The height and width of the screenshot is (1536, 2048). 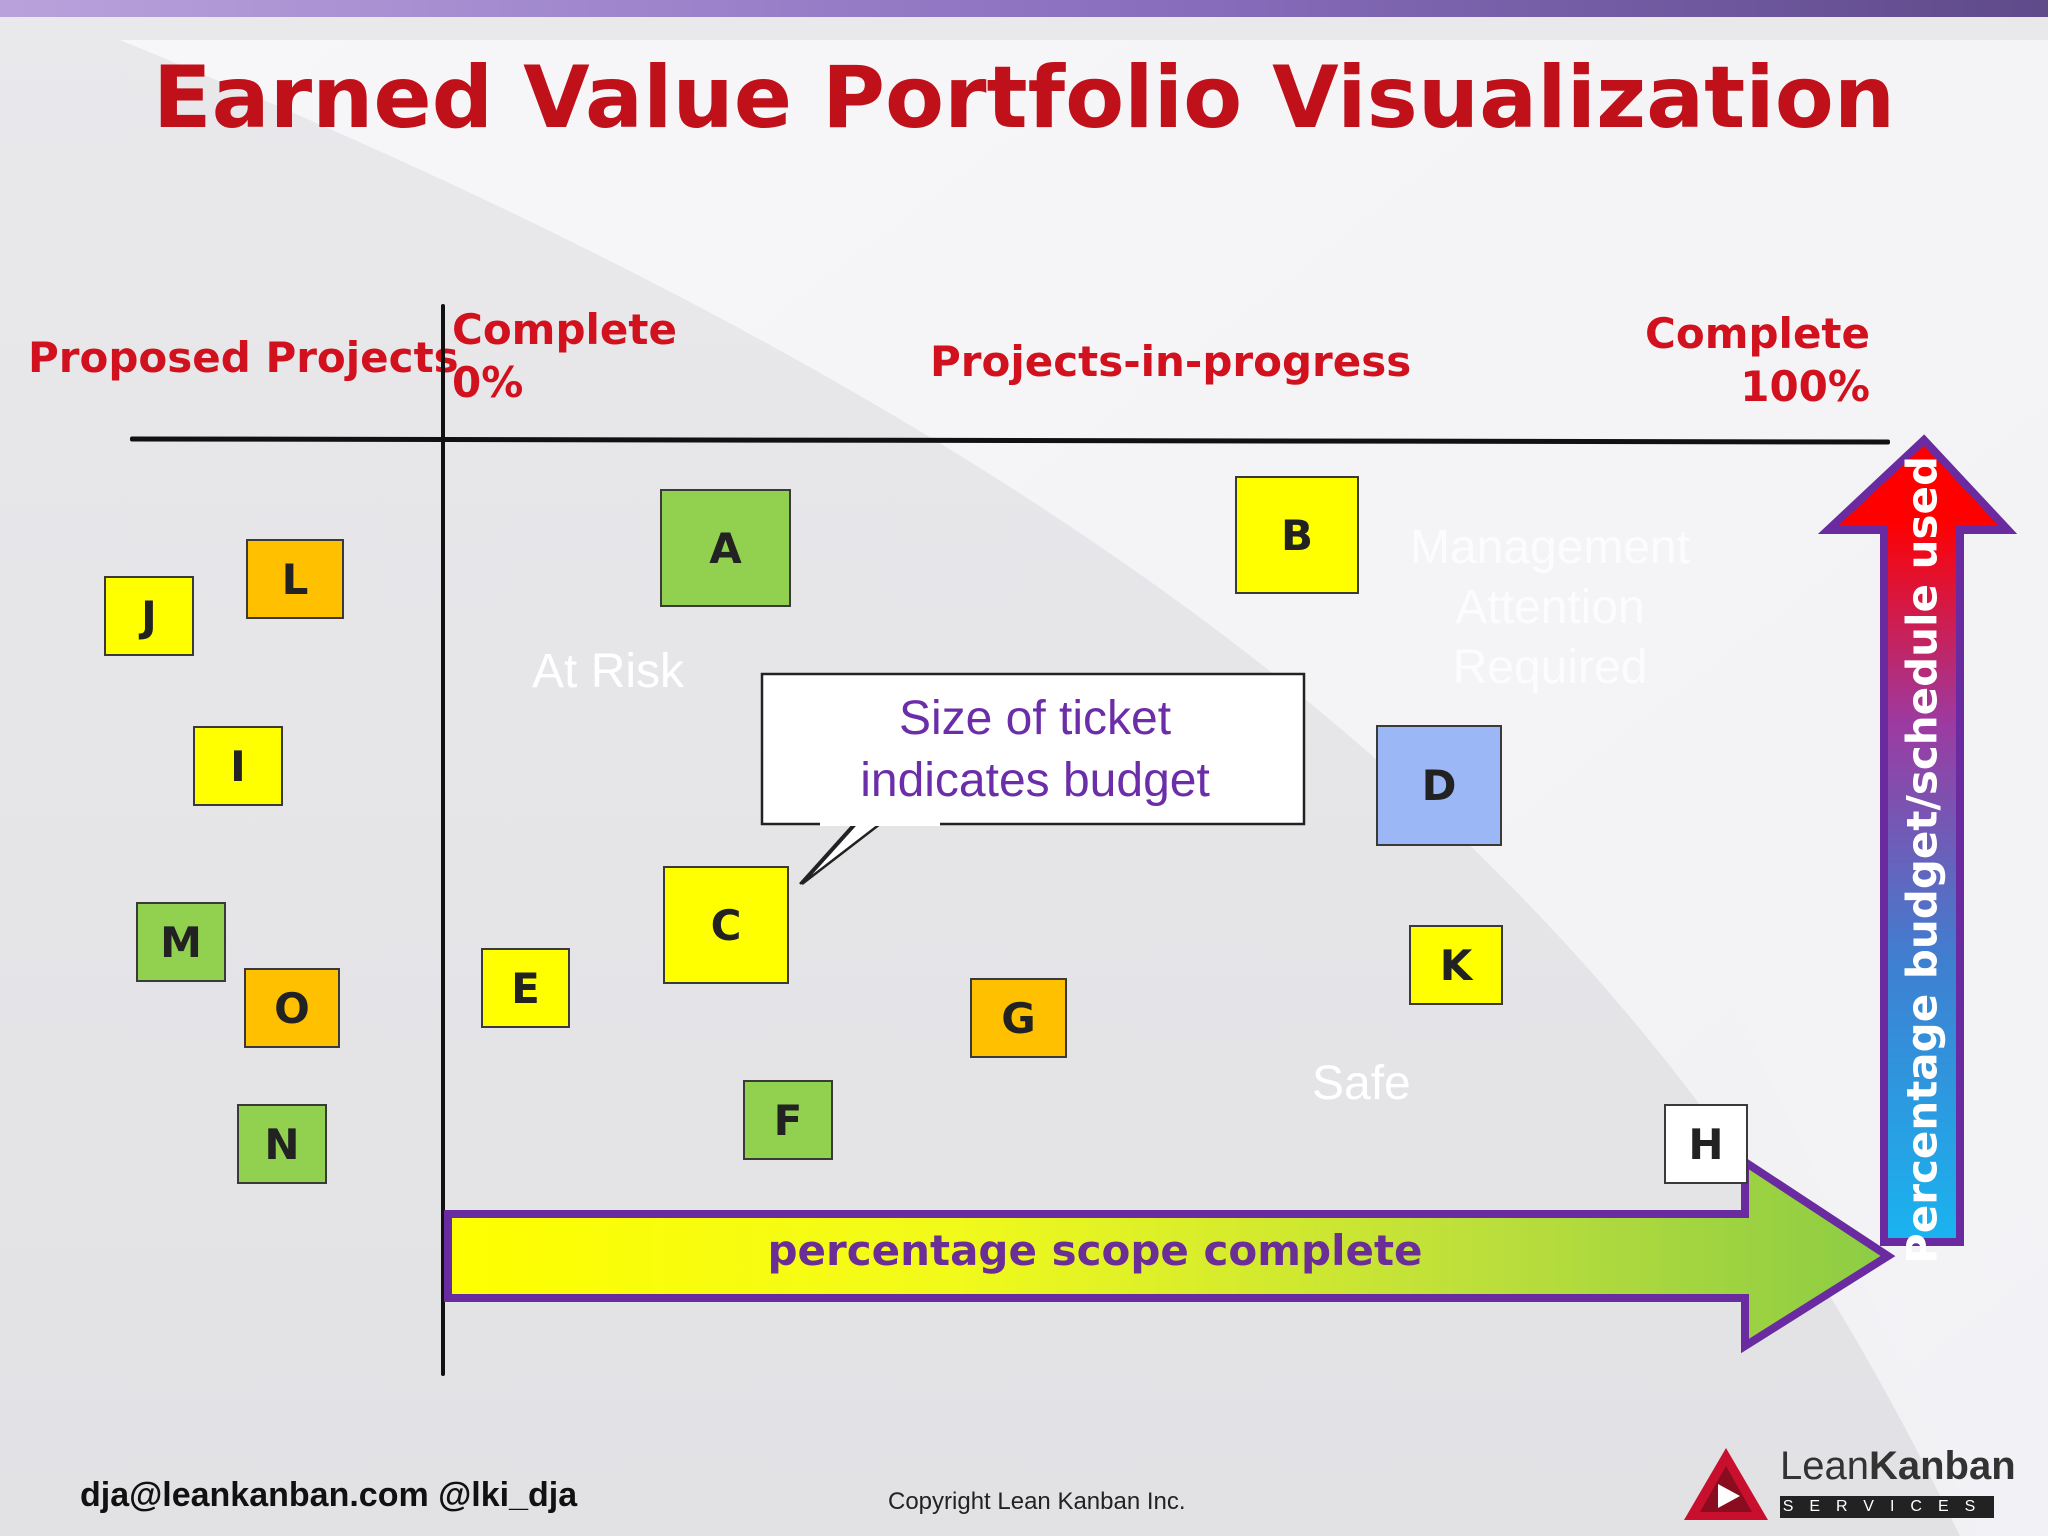 I want to click on logo-mark-icon, so click(x=1726, y=1484).